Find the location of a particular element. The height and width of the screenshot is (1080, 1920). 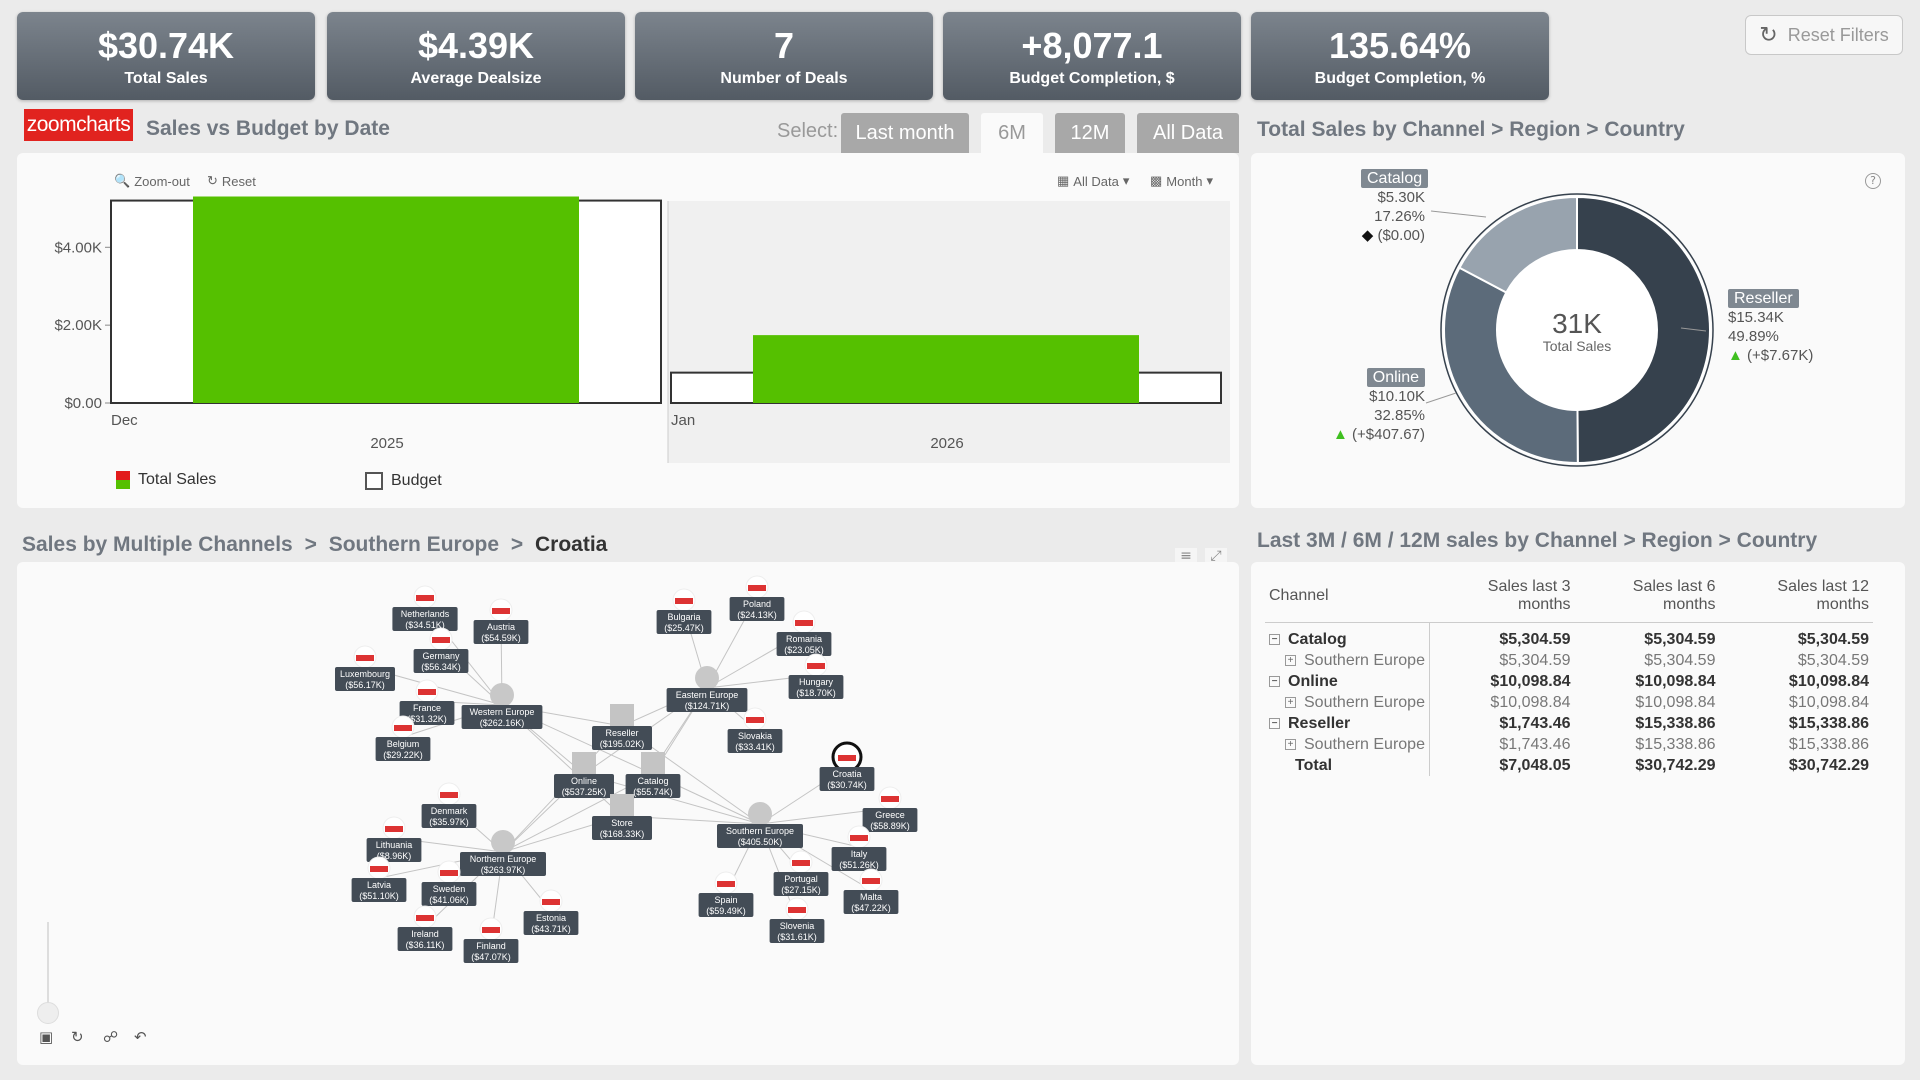

unlock-icon: ☍ is located at coordinates (111, 1037).